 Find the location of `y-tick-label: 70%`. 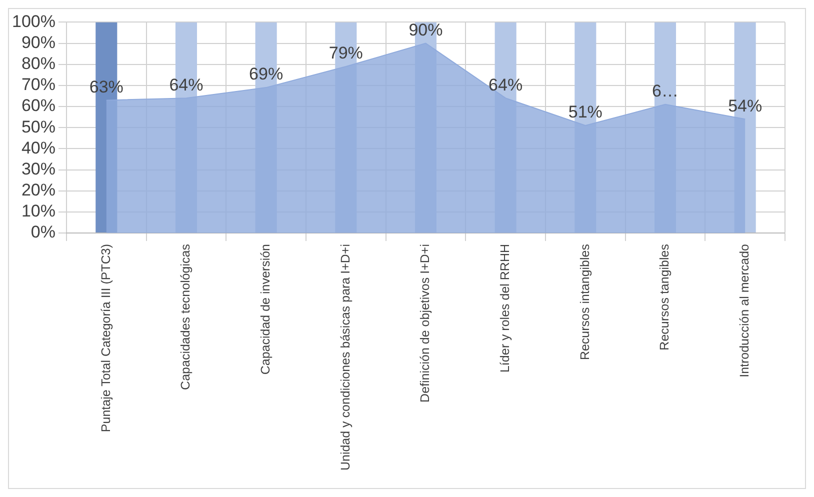

y-tick-label: 70% is located at coordinates (38, 84).